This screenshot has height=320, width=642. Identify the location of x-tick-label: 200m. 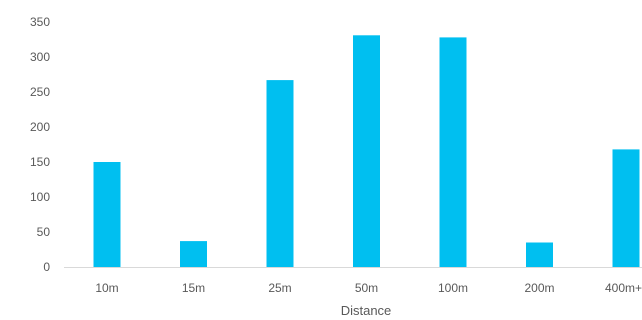
(539, 288).